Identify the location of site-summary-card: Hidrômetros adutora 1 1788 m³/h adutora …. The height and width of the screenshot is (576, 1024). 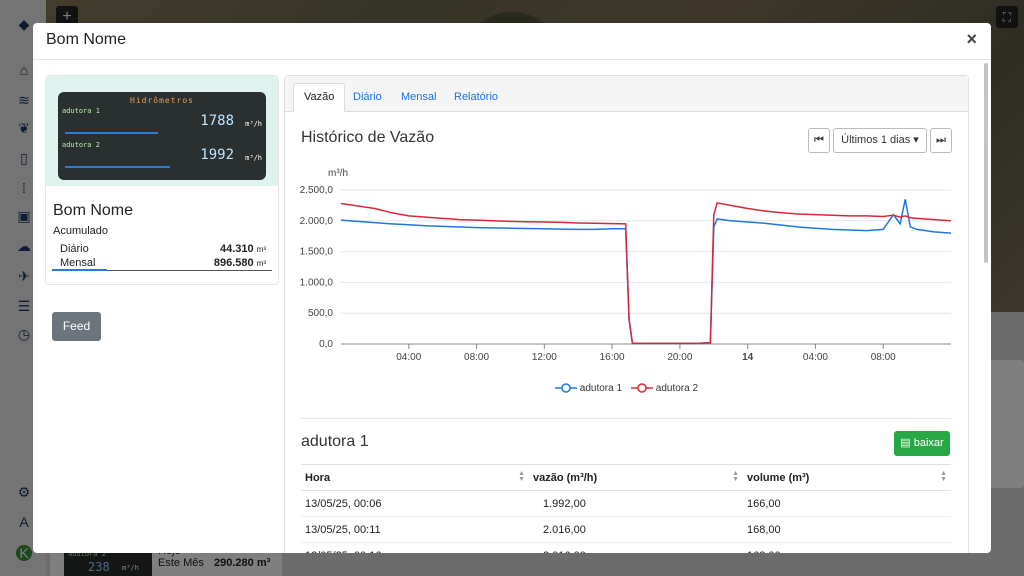
(162, 180).